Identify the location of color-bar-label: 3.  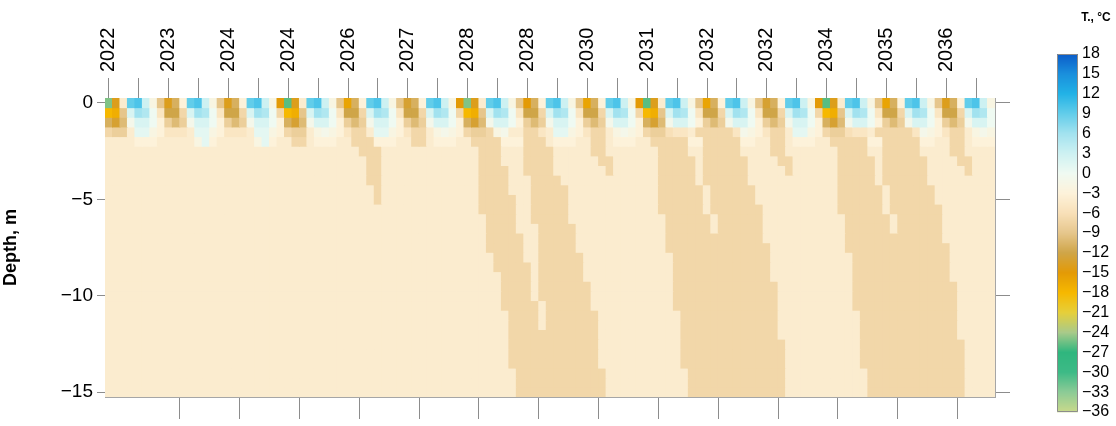
(1086, 152).